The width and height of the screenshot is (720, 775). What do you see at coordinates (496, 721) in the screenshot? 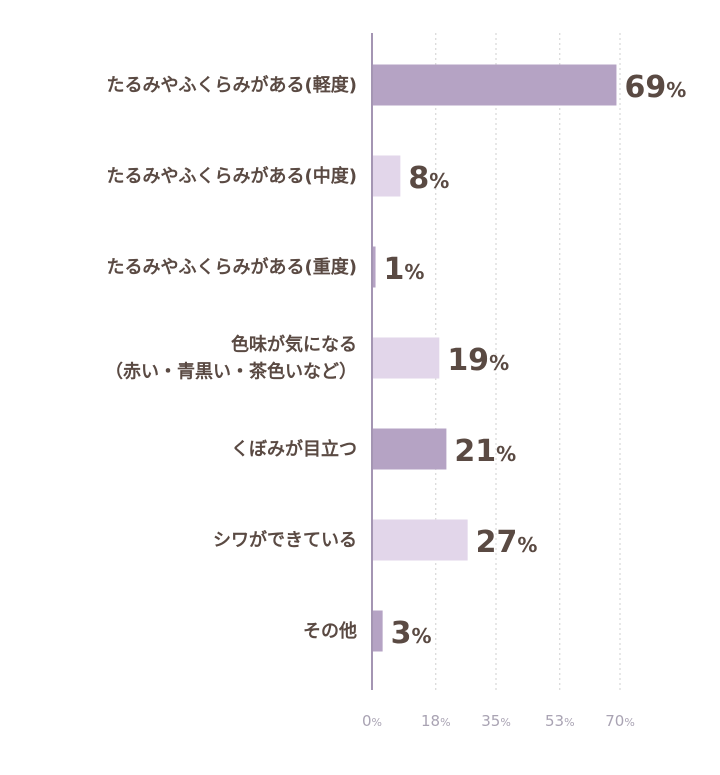
I see `tick-label-2: 35%` at bounding box center [496, 721].